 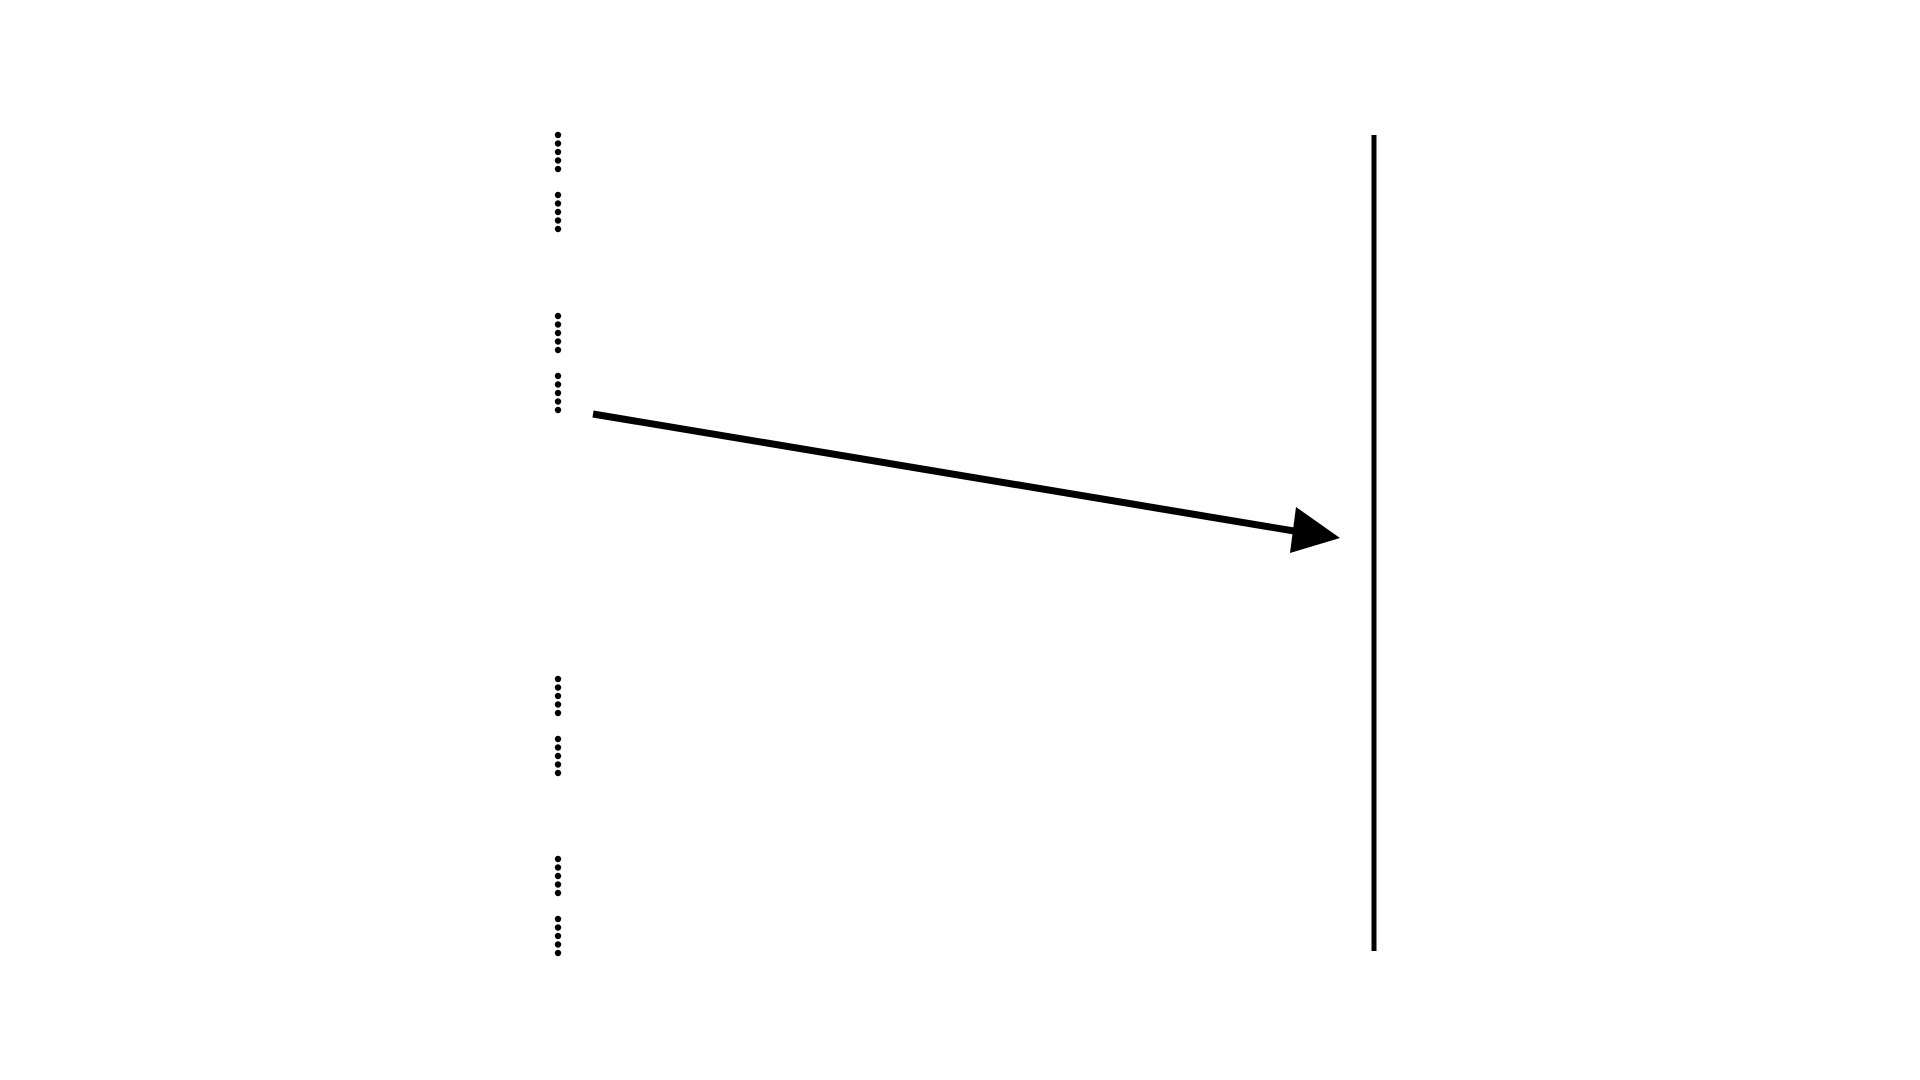 I want to click on dotted-line-column, so click(x=558, y=544).